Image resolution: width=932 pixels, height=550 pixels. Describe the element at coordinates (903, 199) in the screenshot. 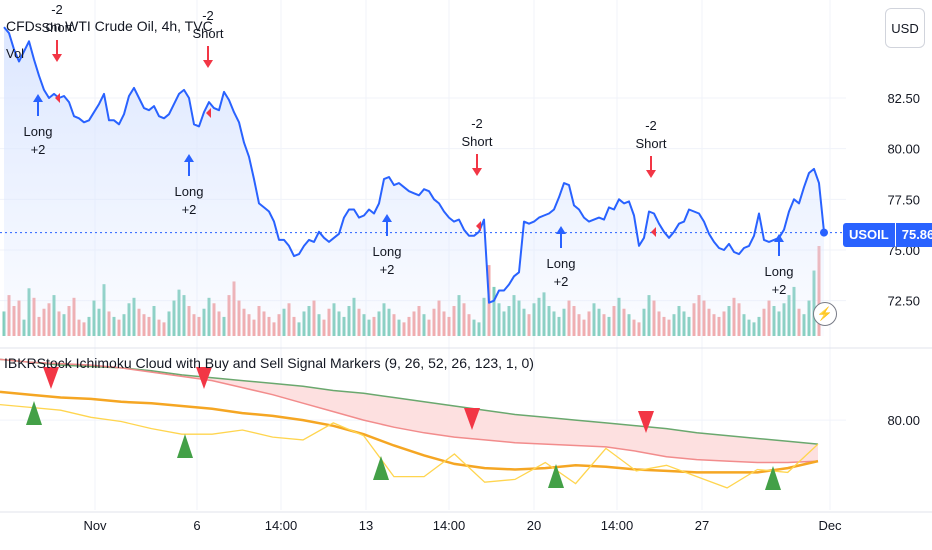

I see `y-tick-label: 77.50` at that location.